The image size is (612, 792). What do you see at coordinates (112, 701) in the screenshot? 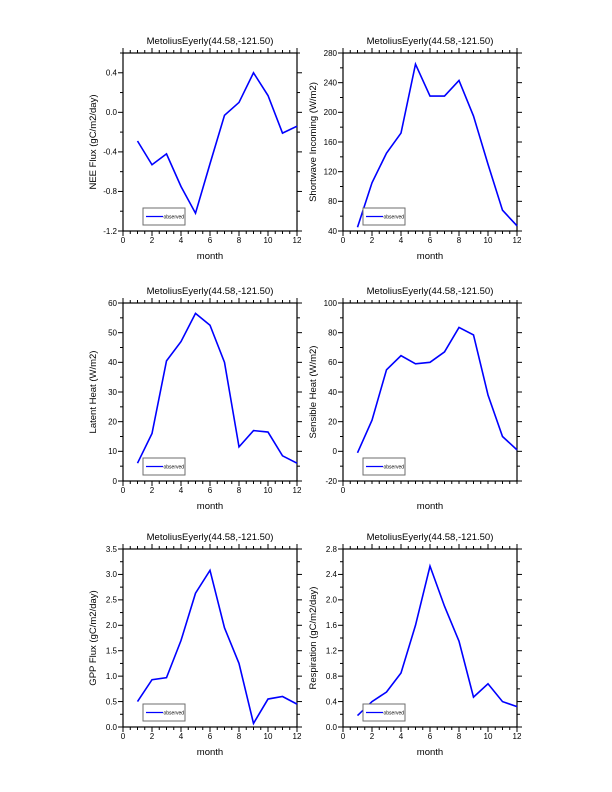
I see `y-tick-label: 0.5` at bounding box center [112, 701].